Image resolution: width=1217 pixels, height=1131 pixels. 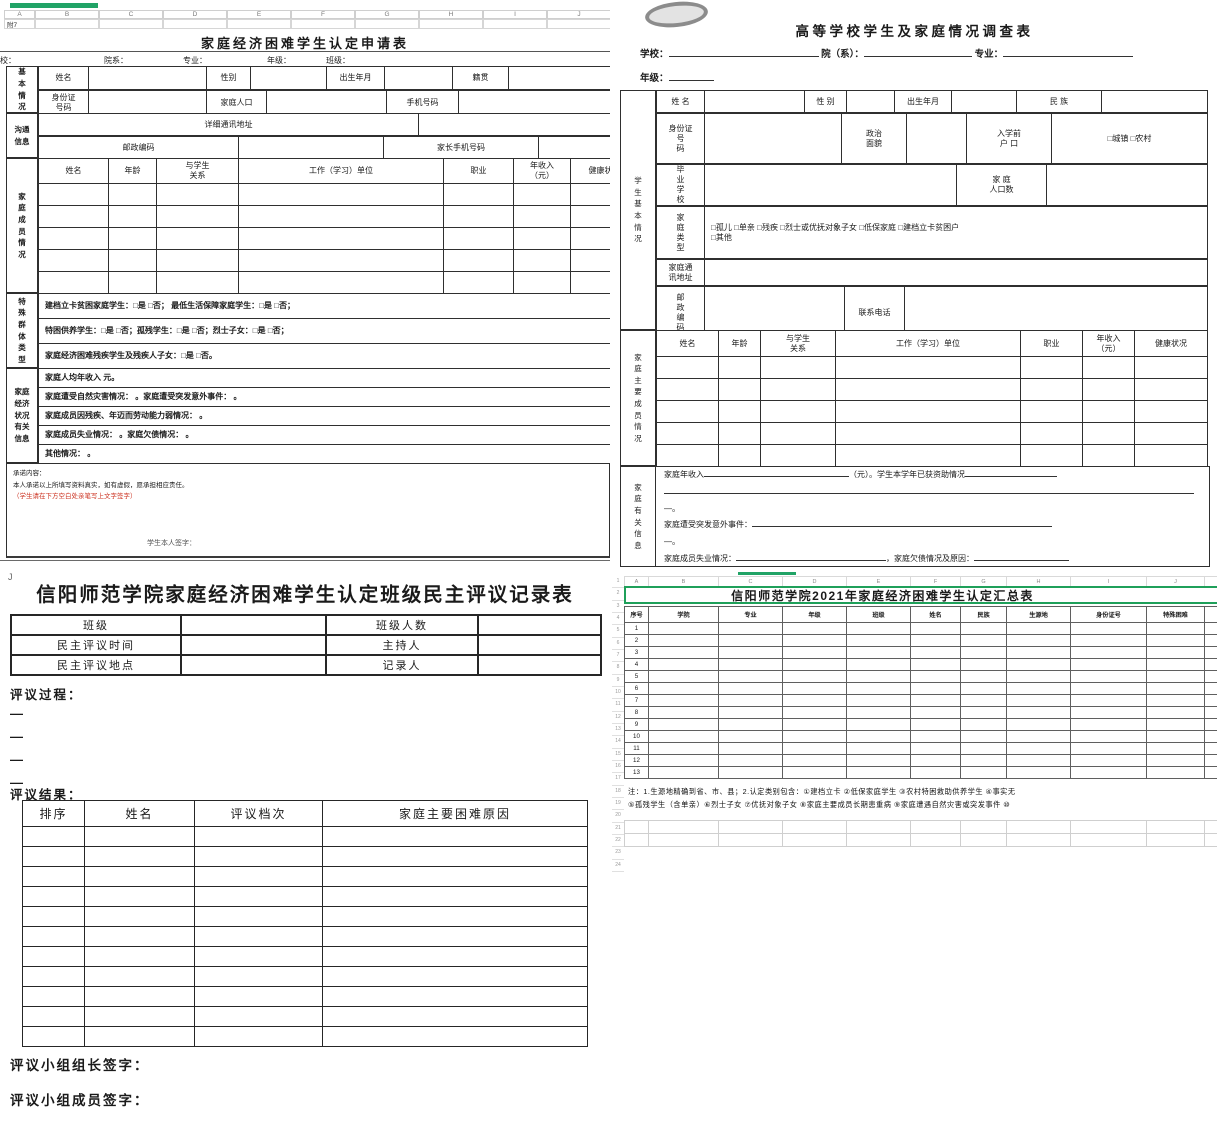 What do you see at coordinates (636, 724) in the screenshot?
I see `row-index-cell: 9` at bounding box center [636, 724].